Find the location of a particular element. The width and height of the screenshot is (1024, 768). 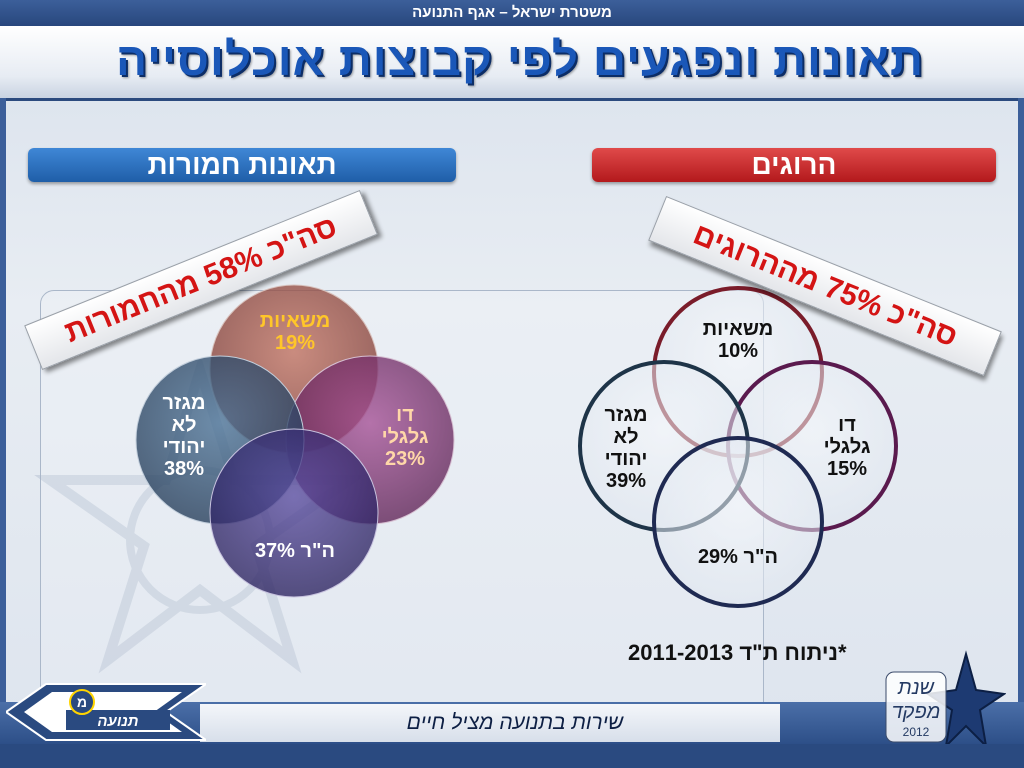

right-two-wheelers-label: דו גלגלי 15% is located at coordinates (847, 447).